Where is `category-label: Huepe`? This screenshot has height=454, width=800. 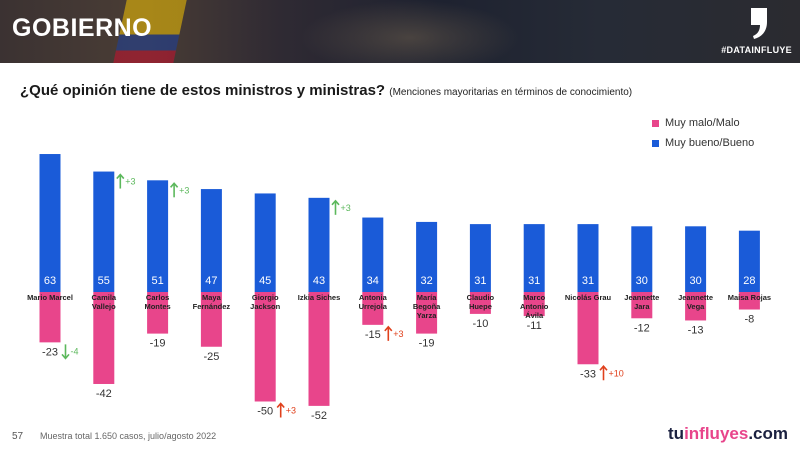
category-label: Huepe is located at coordinates (480, 306).